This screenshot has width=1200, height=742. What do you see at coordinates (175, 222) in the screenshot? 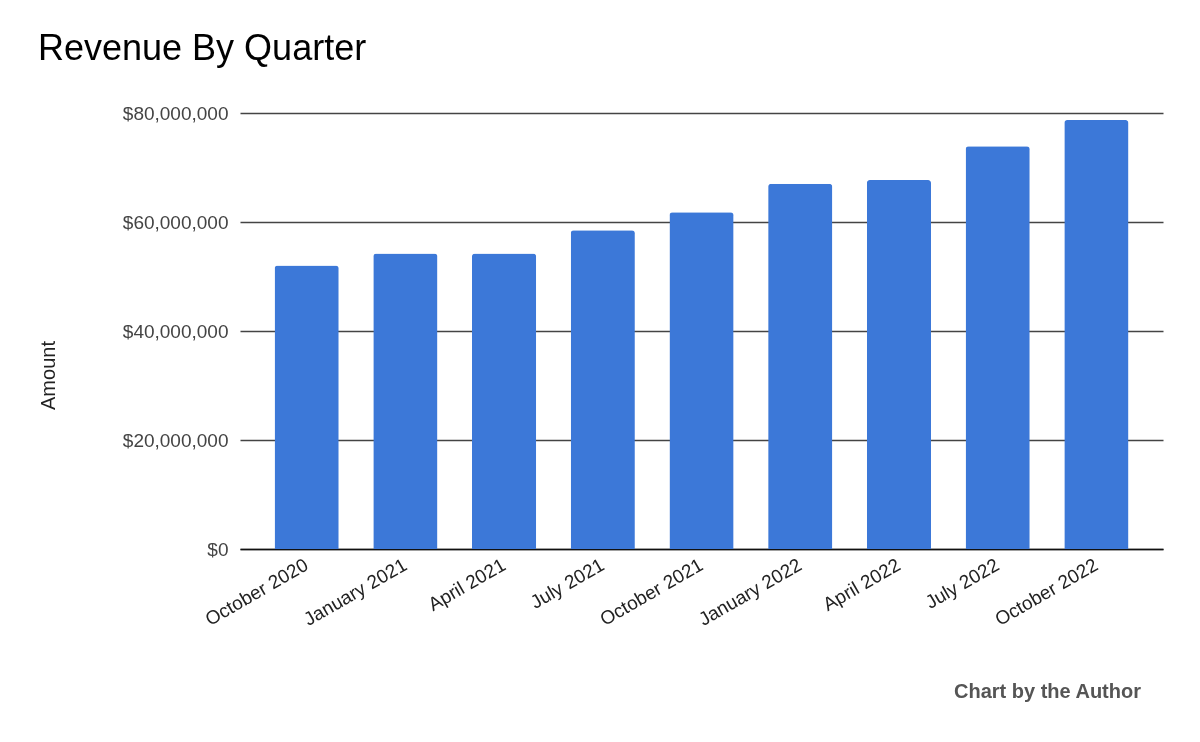
I see `y-tick-label: $60,000,000` at bounding box center [175, 222].